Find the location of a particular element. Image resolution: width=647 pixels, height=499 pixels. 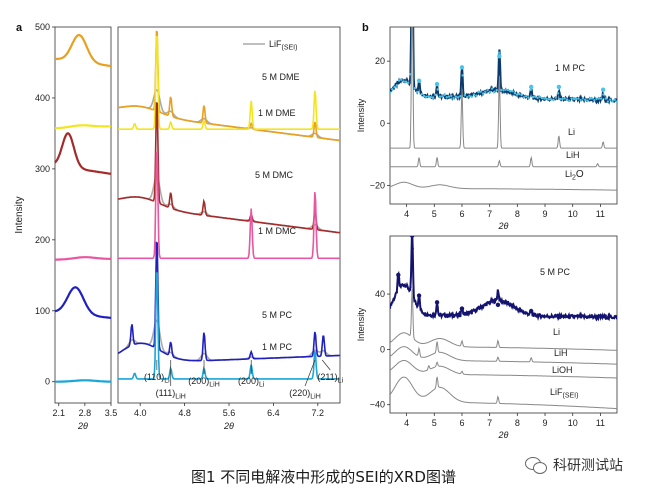

panel-b-bottom-series-label-0: 5 M PC is located at coordinates (555, 272).